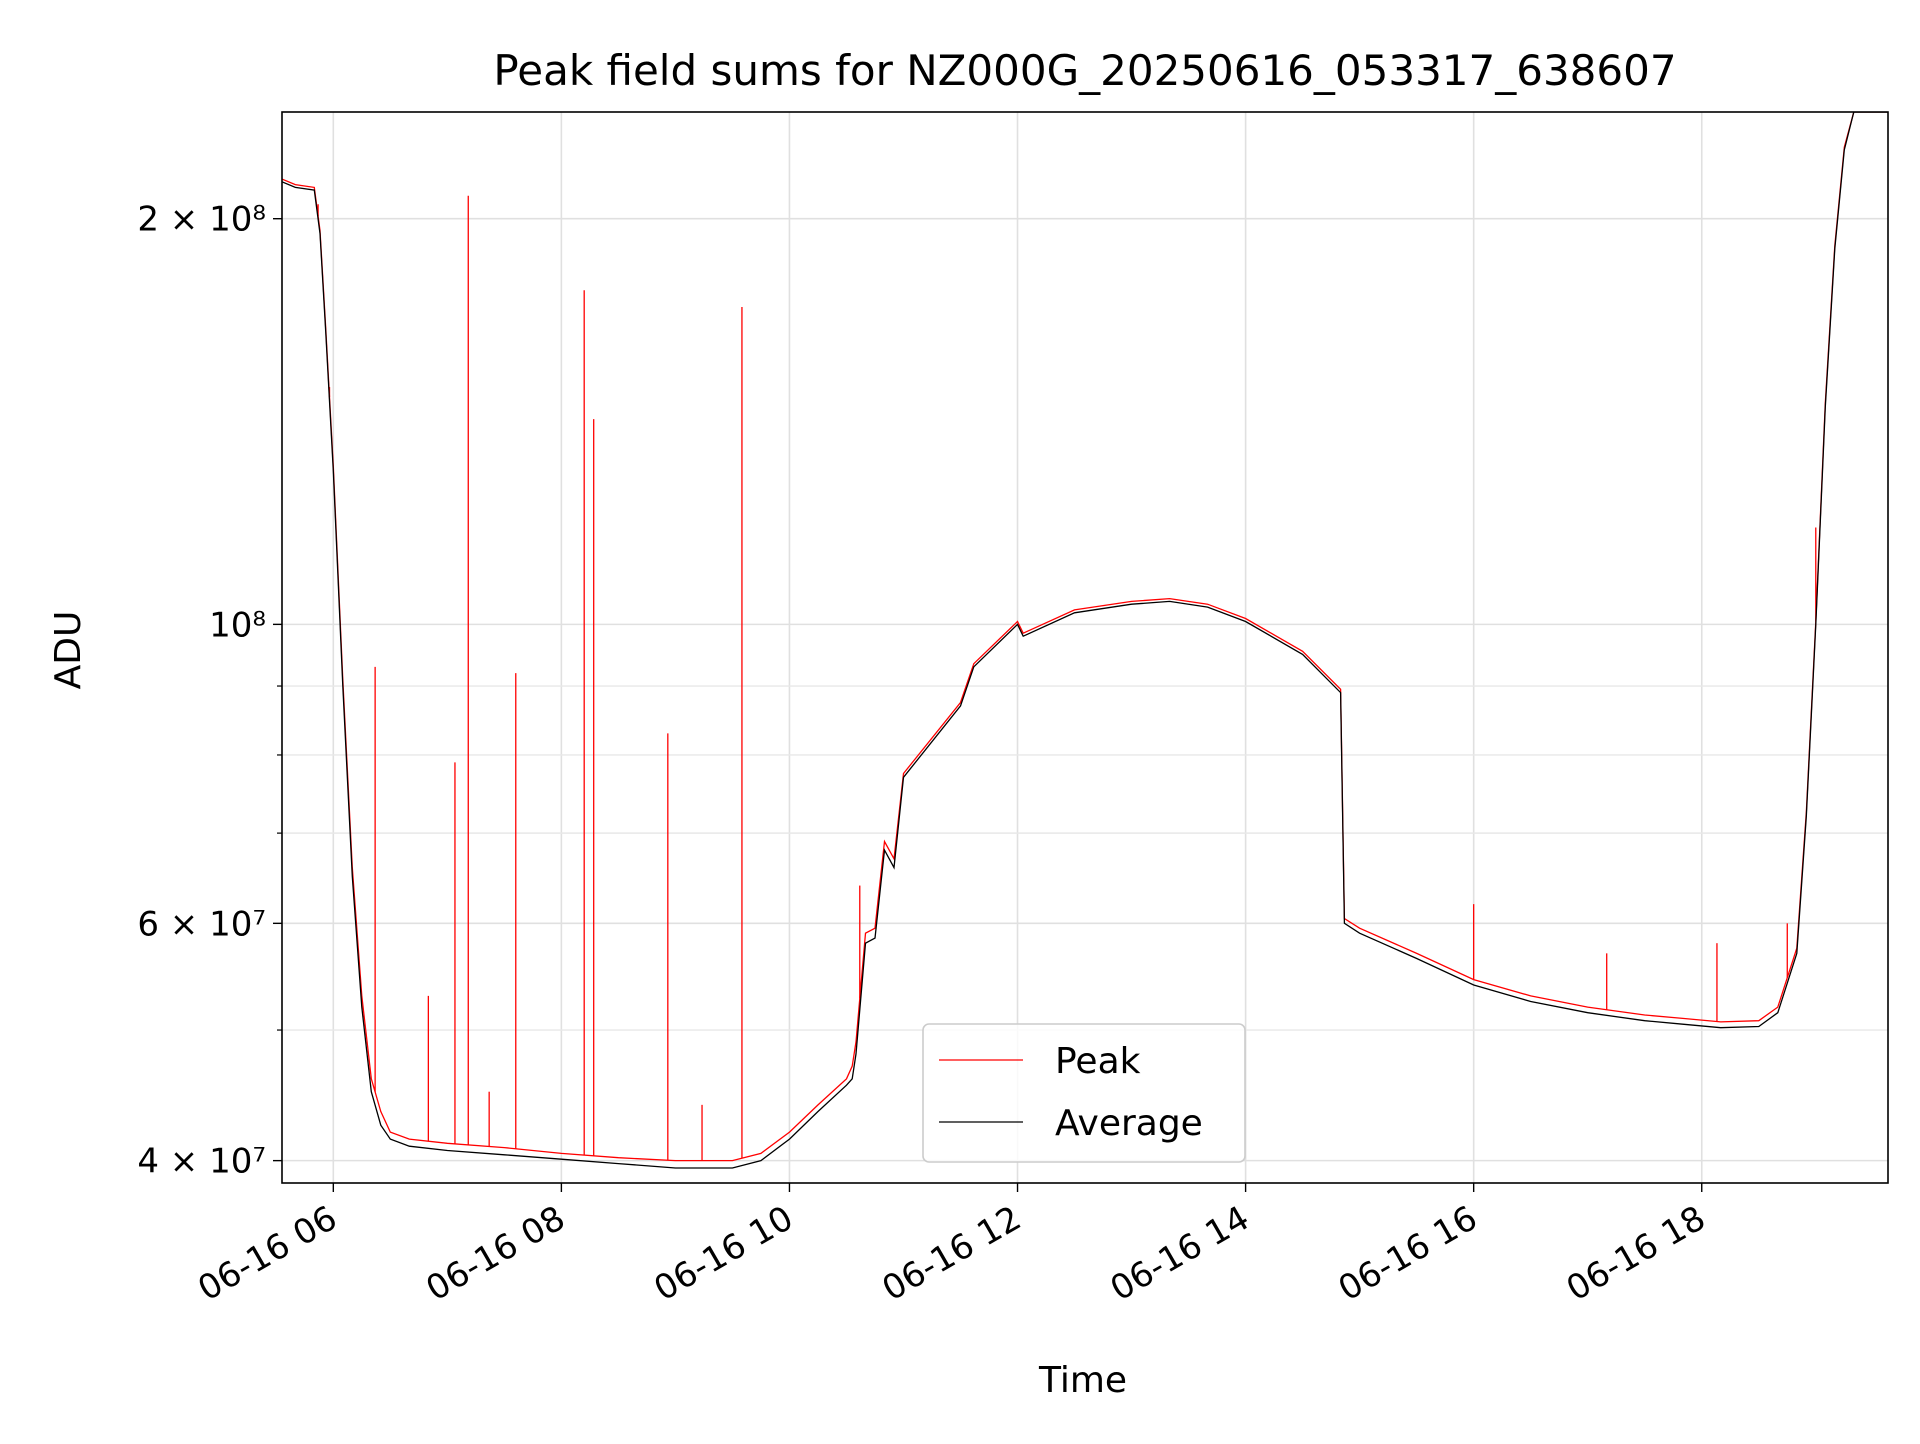 Image resolution: width=1920 pixels, height=1444 pixels. I want to click on legend-label-peak: Peak, so click(1098, 1061).